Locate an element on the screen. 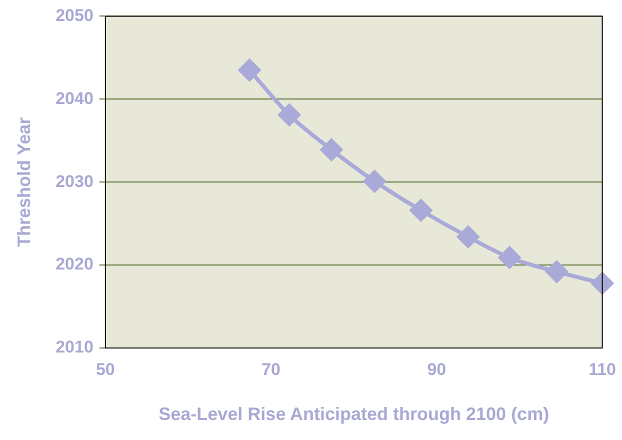  y-tick-label: 2010 is located at coordinates (75, 347).